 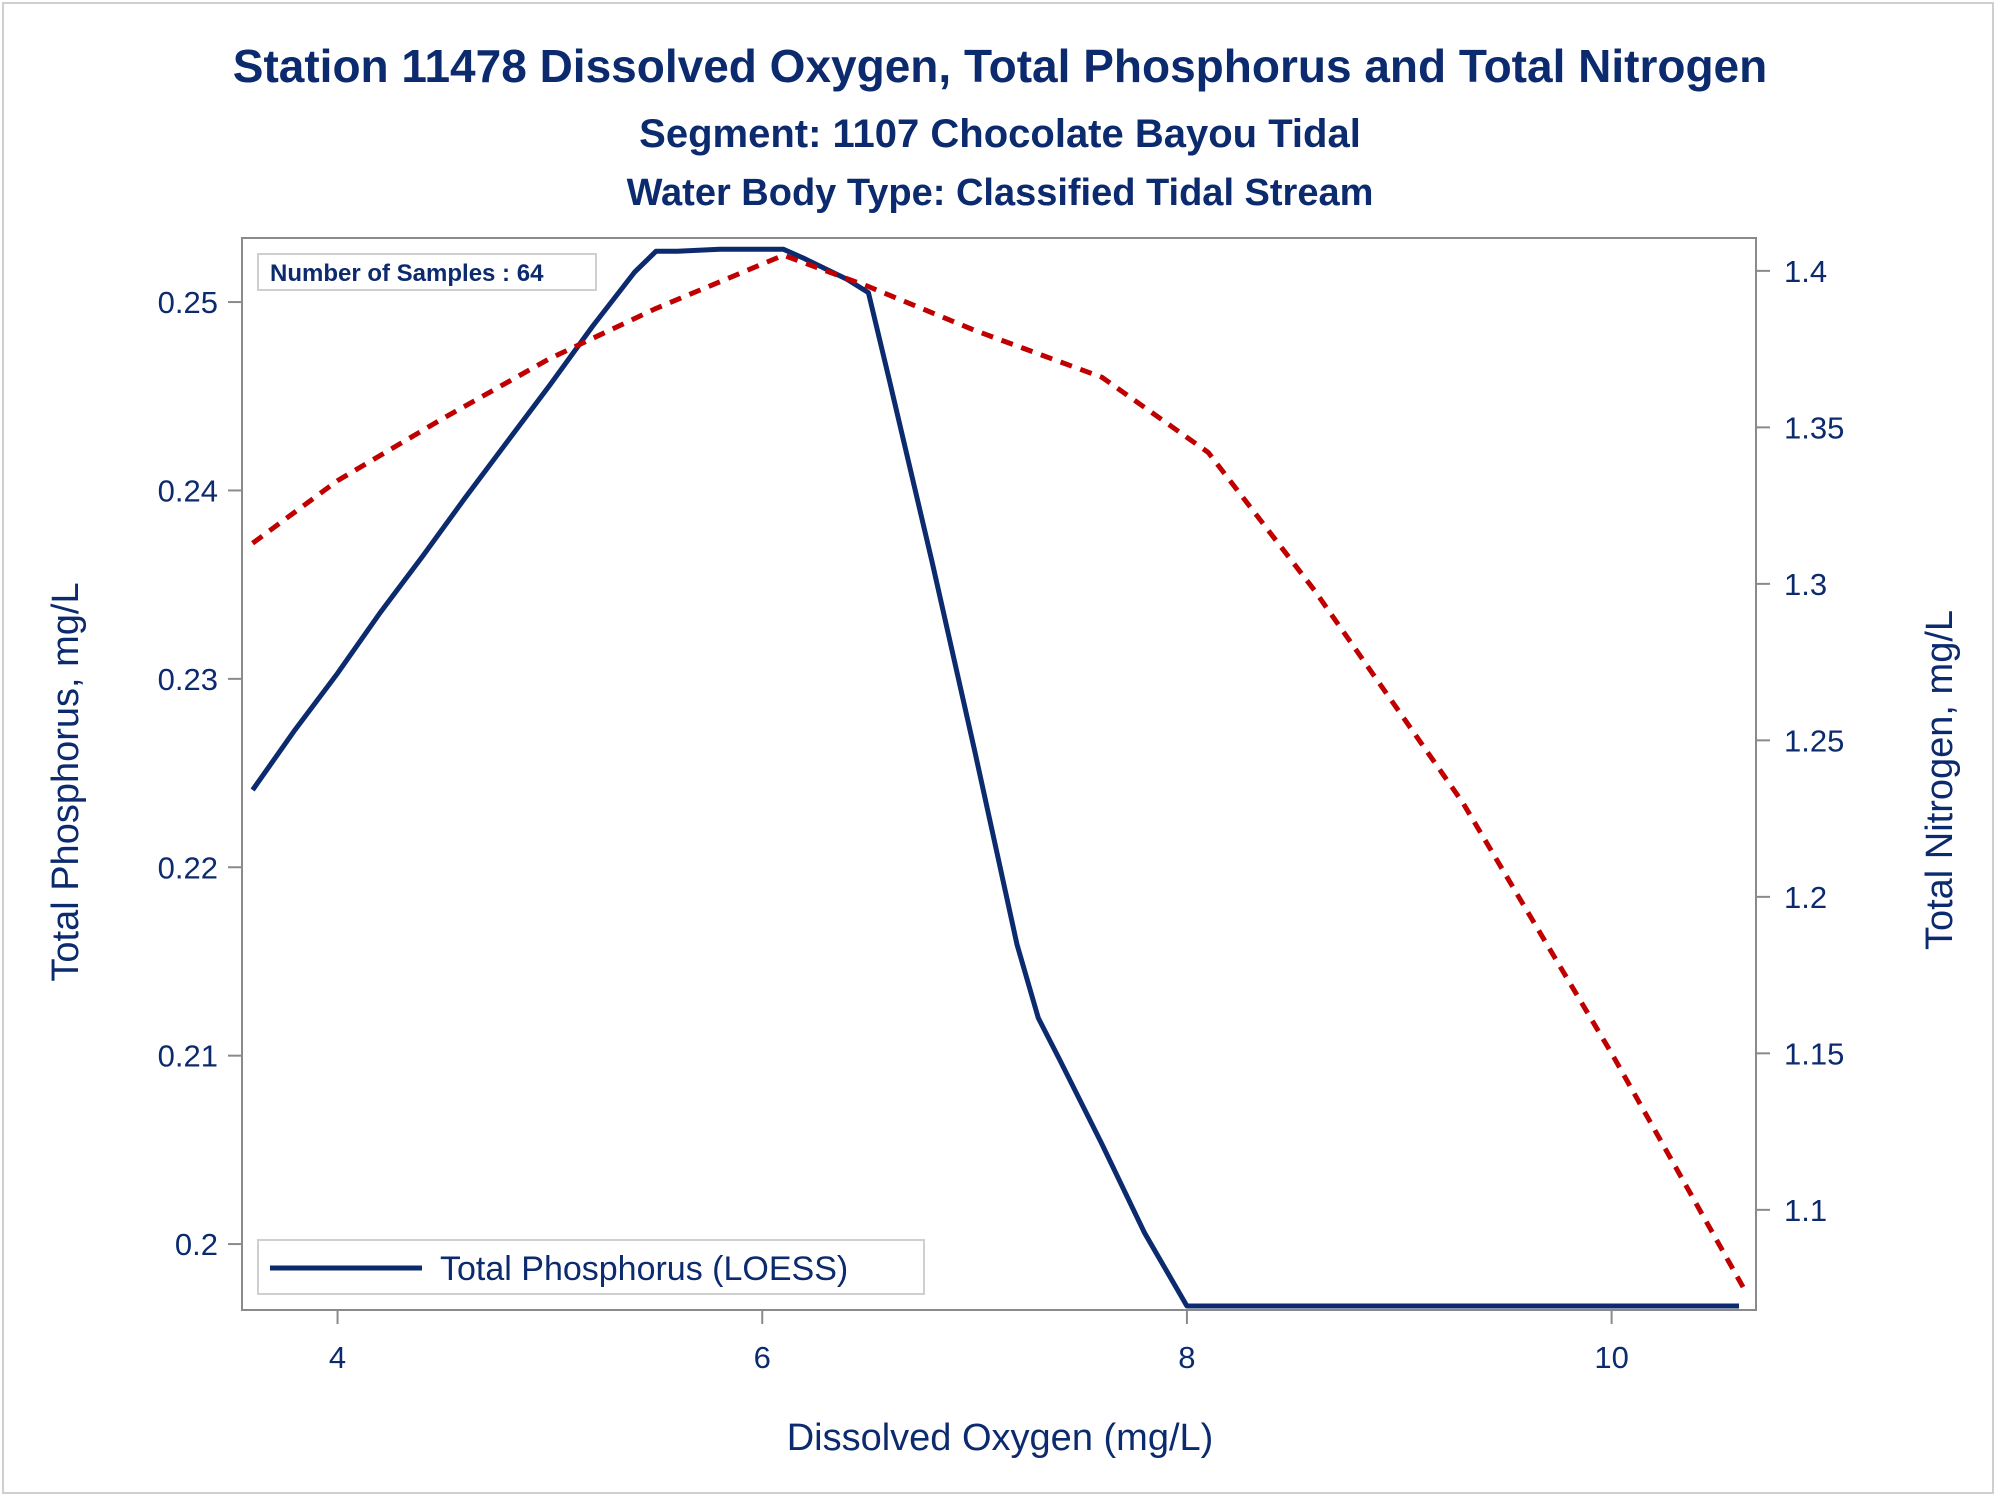 I want to click on y-tick-label: 0.23, so click(x=188, y=679).